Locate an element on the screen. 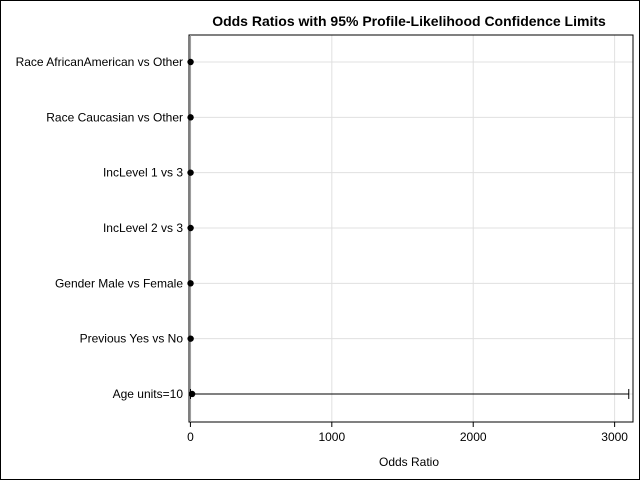  odds-ratio-points is located at coordinates (191, 228).